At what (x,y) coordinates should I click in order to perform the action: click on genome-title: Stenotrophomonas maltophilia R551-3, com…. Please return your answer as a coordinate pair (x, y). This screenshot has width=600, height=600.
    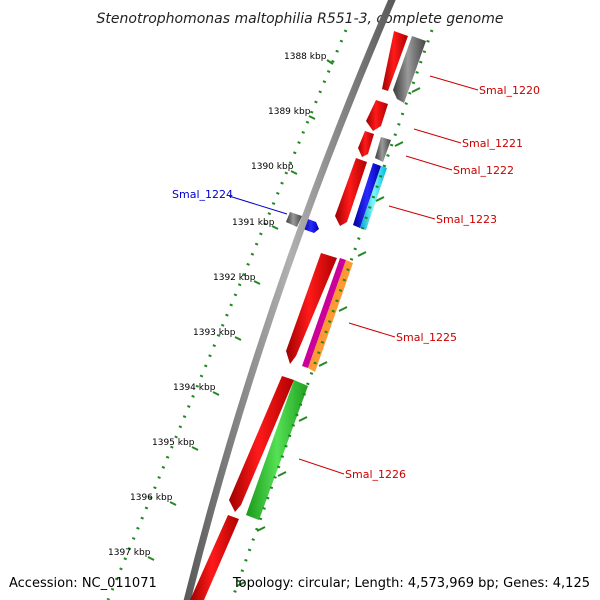
    Looking at the image, I should click on (300, 19).